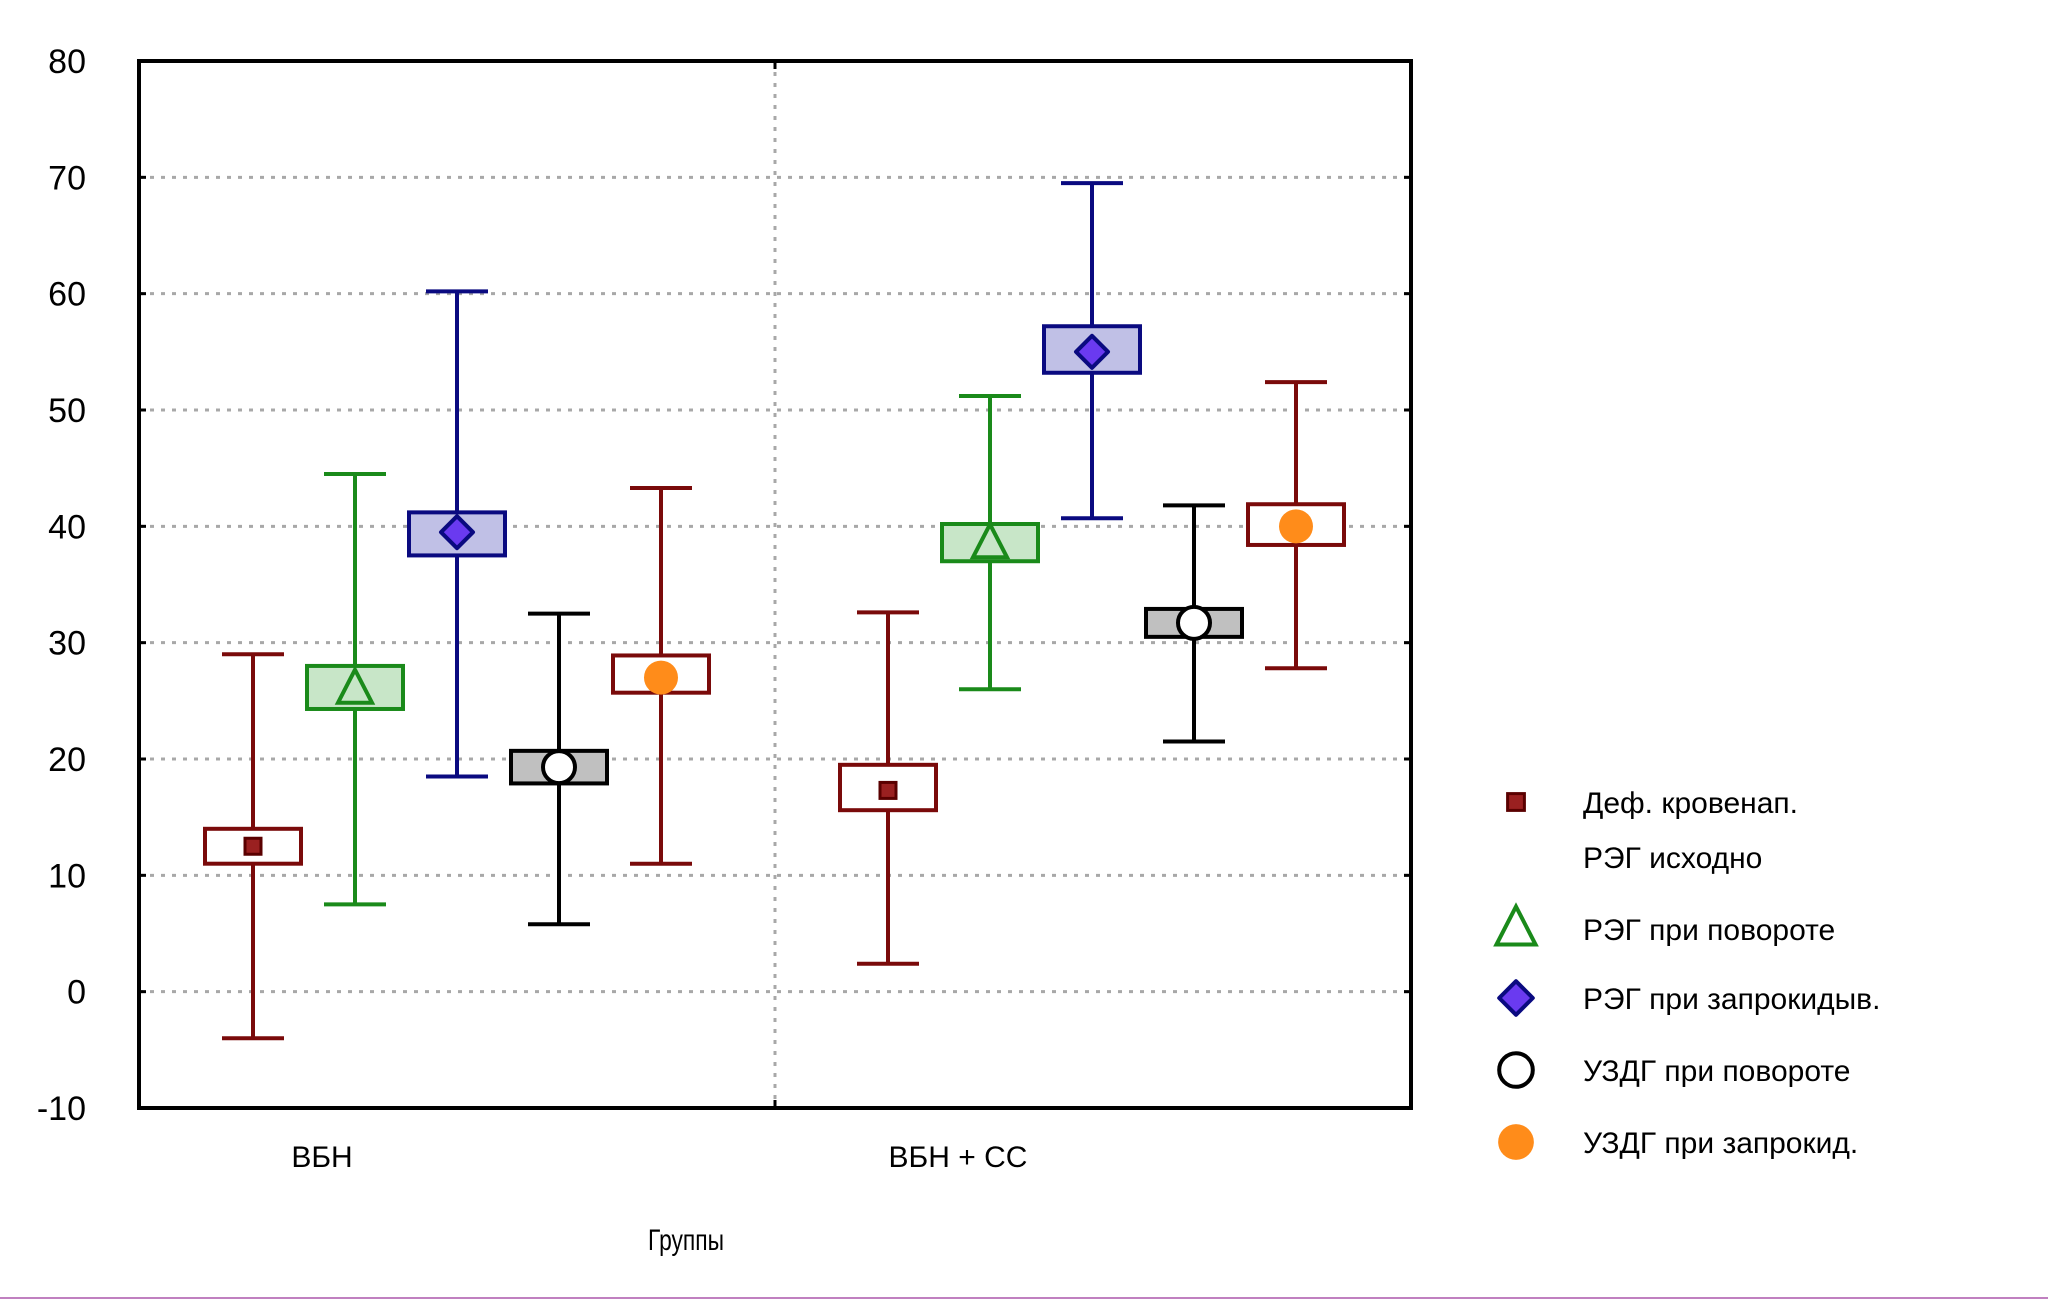 This screenshot has width=2048, height=1301. Describe the element at coordinates (67, 295) in the screenshot. I see `y-tick-label: 60` at that location.